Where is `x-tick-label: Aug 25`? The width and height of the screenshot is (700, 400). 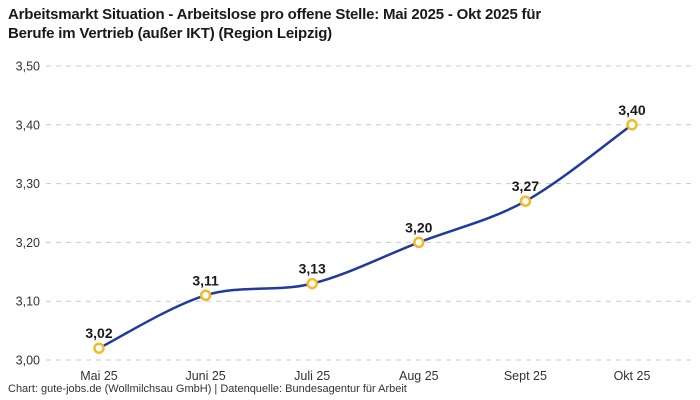 x-tick-label: Aug 25 is located at coordinates (419, 376).